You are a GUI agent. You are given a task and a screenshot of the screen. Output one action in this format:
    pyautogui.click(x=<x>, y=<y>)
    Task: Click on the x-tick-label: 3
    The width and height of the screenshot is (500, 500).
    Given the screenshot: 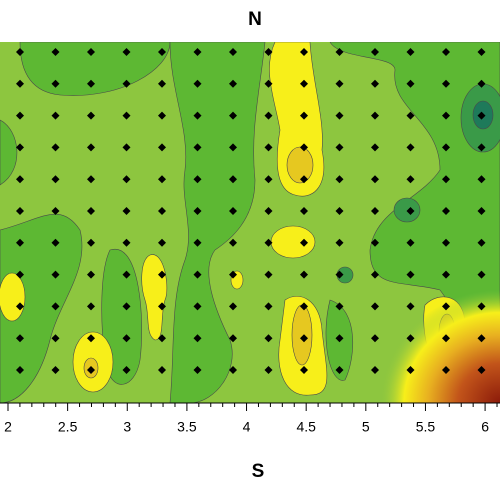 What is the action you would take?
    pyautogui.click(x=127, y=427)
    